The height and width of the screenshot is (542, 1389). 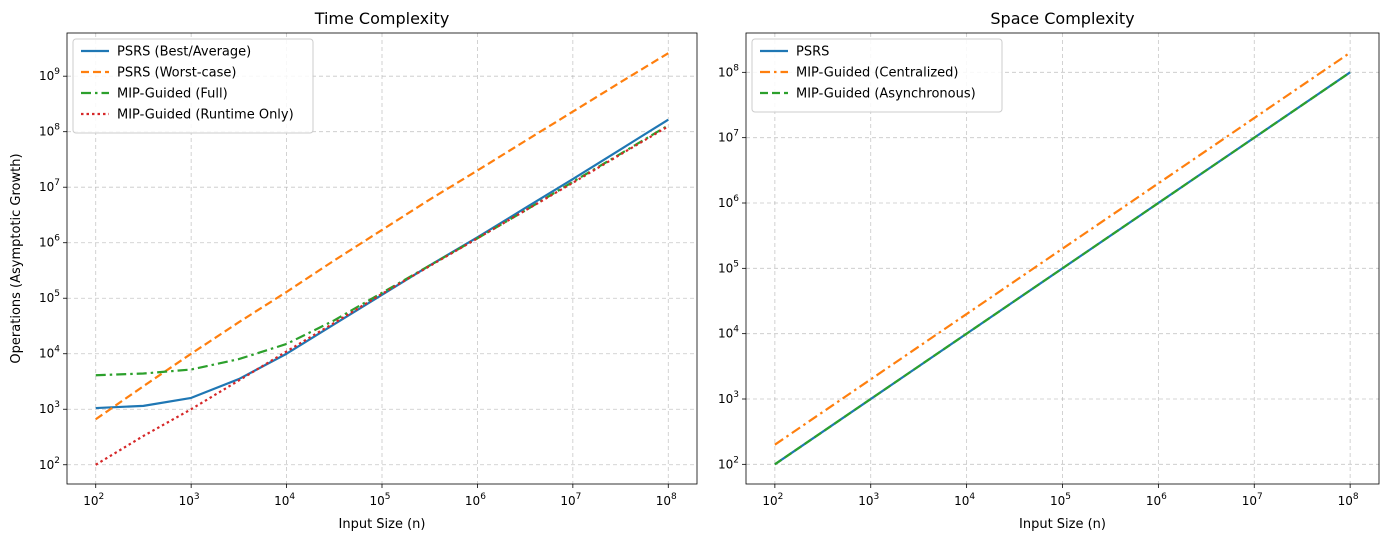 What do you see at coordinates (16, 258) in the screenshot?
I see `y-axis-label: Operations (Asymptotic Growth)` at bounding box center [16, 258].